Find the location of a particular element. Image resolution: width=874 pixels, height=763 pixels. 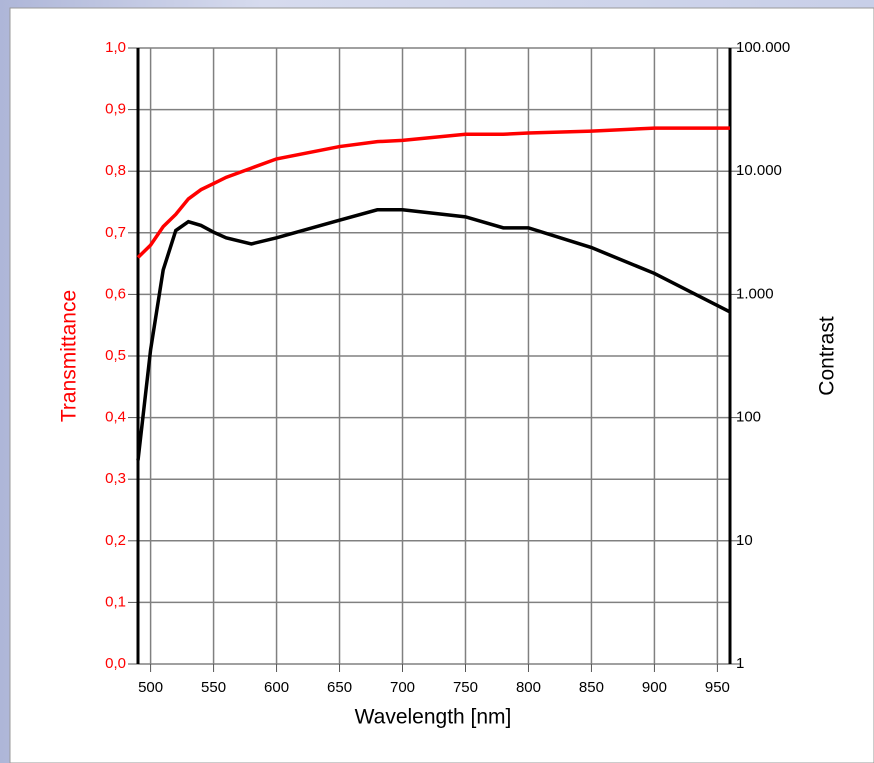

y-tick-label: 0,6 is located at coordinates (115, 293).